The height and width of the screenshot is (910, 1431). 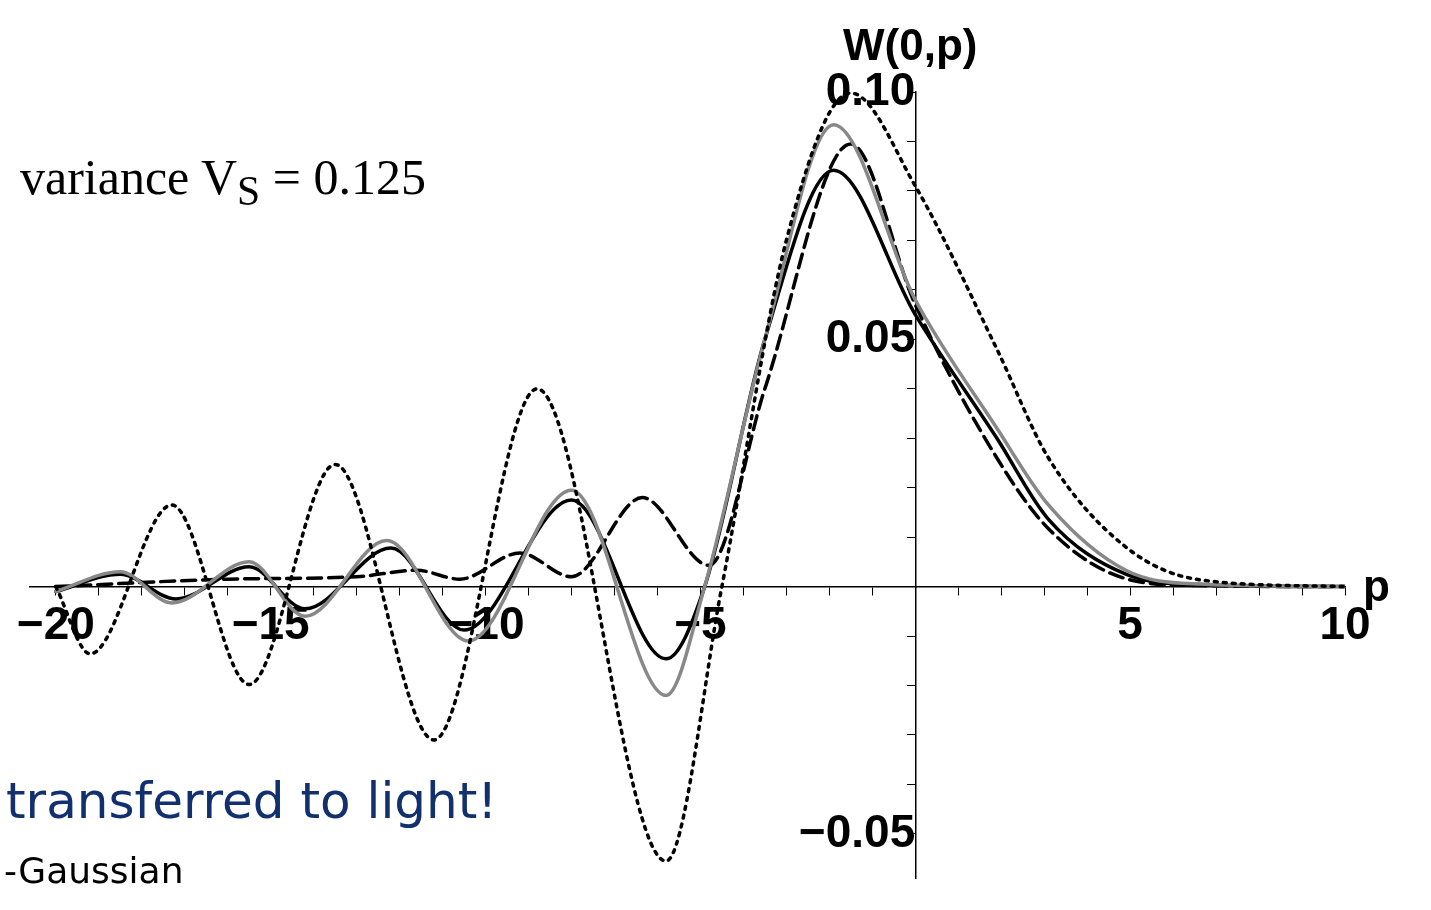 What do you see at coordinates (870, 335) in the screenshot?
I see `y-tick-label: 0.05` at bounding box center [870, 335].